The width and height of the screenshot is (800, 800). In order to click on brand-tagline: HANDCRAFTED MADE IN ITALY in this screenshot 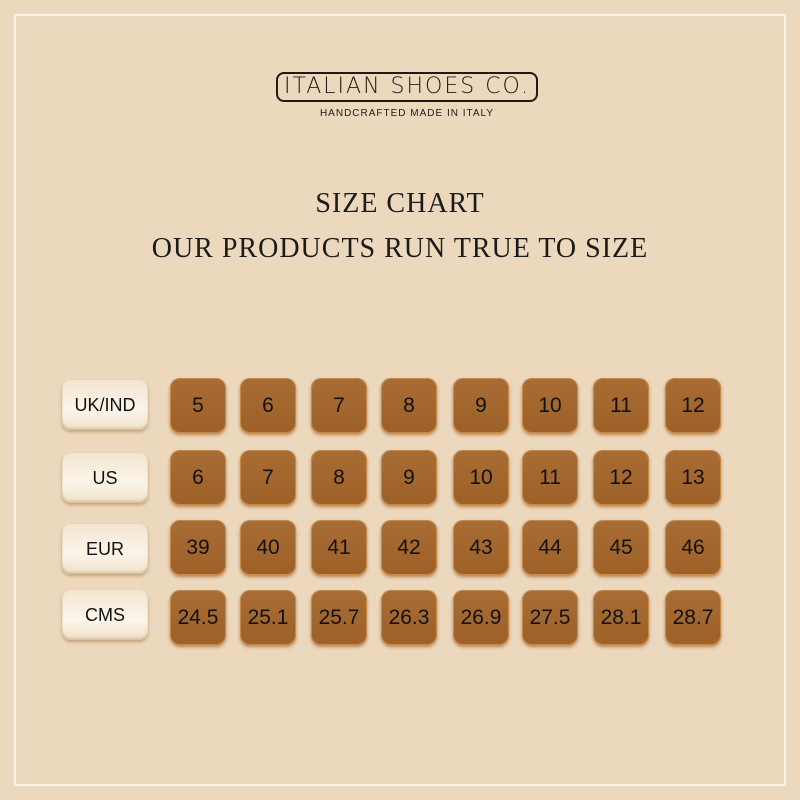, I will do `click(407, 113)`.